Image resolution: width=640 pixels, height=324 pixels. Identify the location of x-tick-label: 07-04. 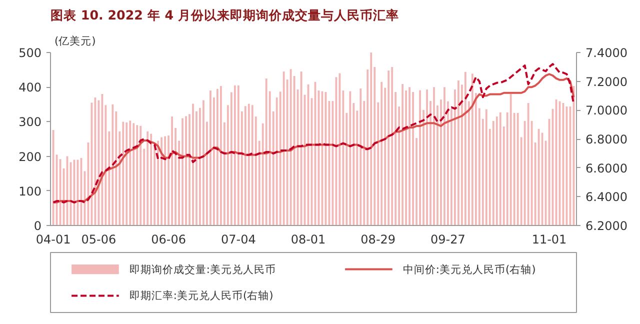
(238, 239).